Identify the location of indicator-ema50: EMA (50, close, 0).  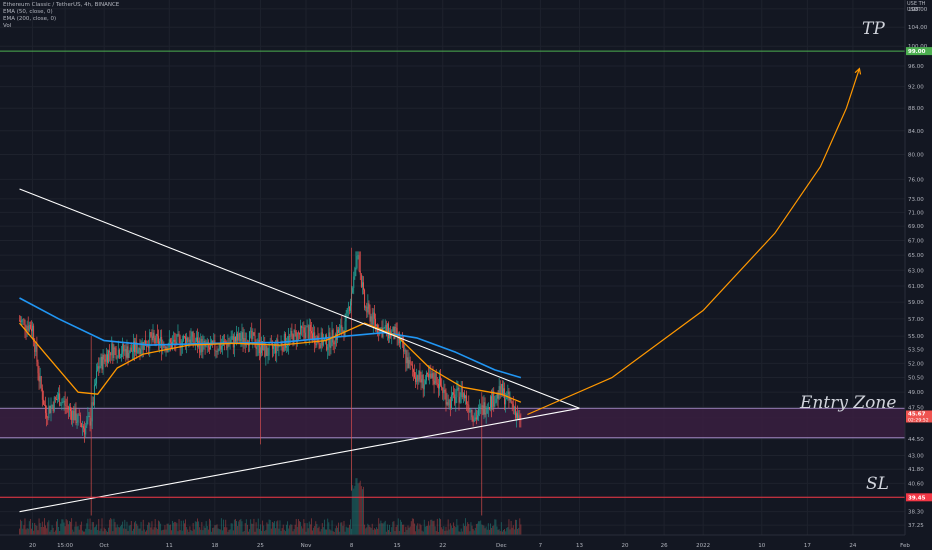
(28, 12).